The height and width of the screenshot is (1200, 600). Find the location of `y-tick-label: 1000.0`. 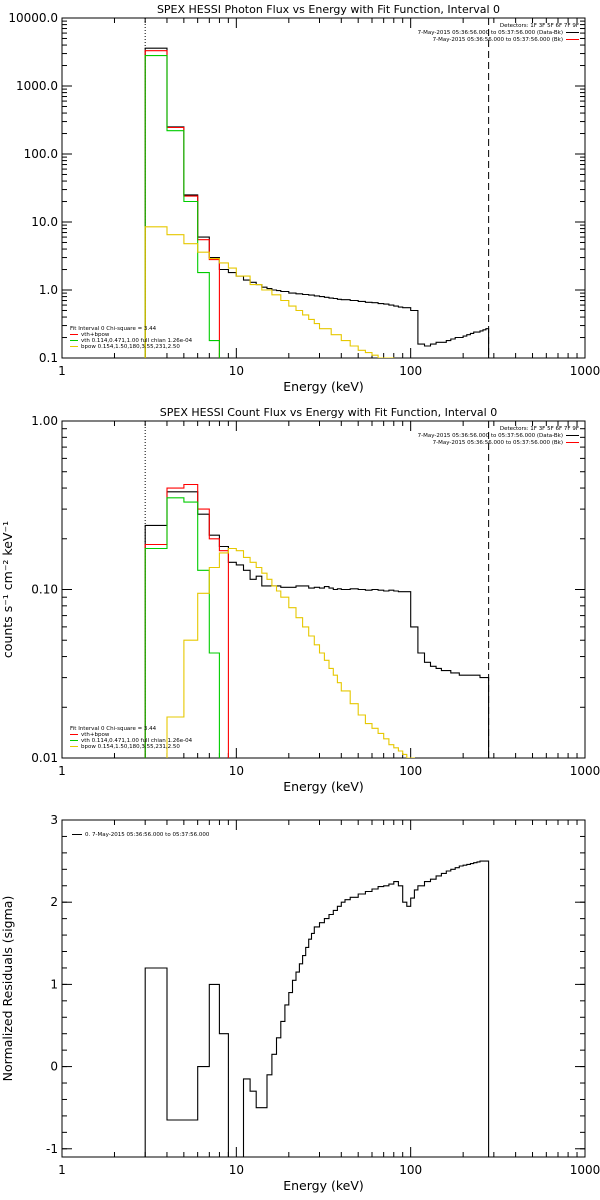

y-tick-label: 1000.0 is located at coordinates (37, 86).